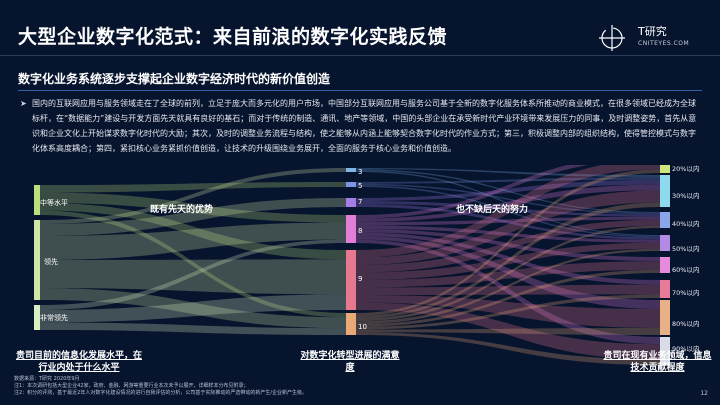  I want to click on logo: T研究 CNITEYES.COM, so click(653, 38).